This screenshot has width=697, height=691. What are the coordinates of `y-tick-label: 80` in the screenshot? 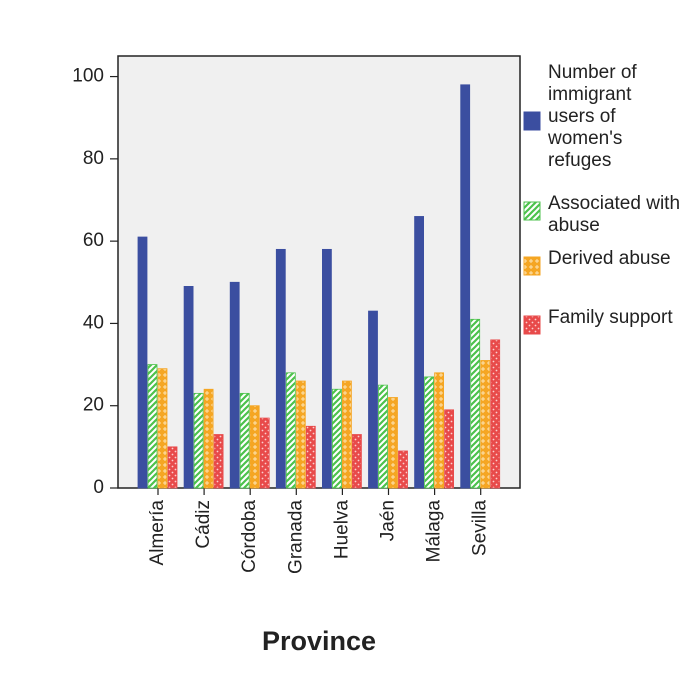 It's located at (93, 158).